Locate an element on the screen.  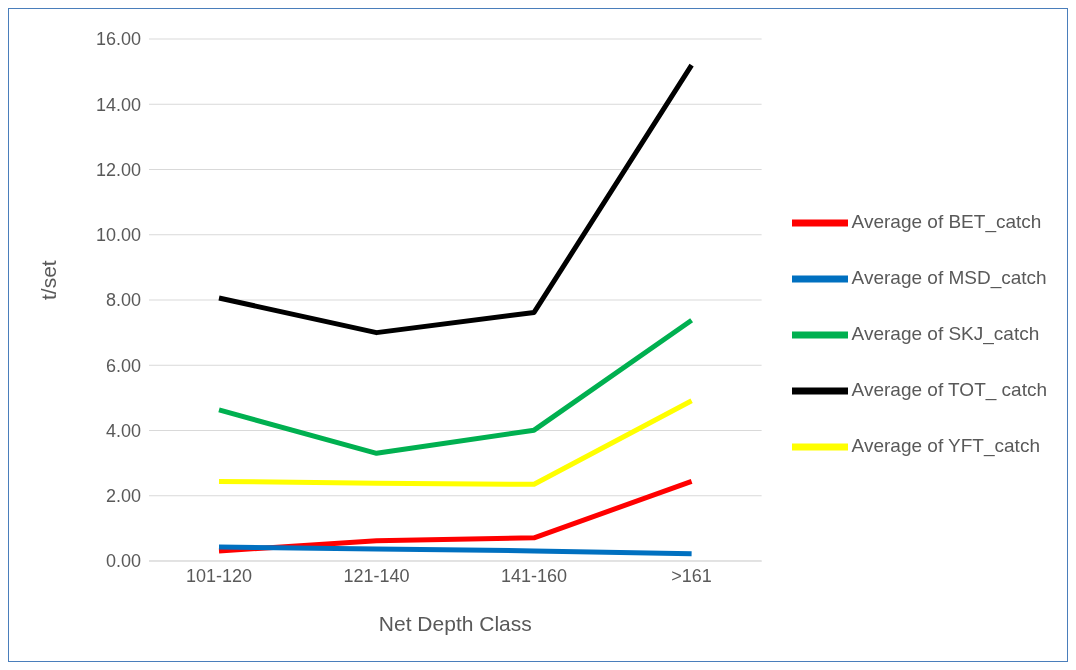
y-tick-label: 0.00 is located at coordinates (123, 561).